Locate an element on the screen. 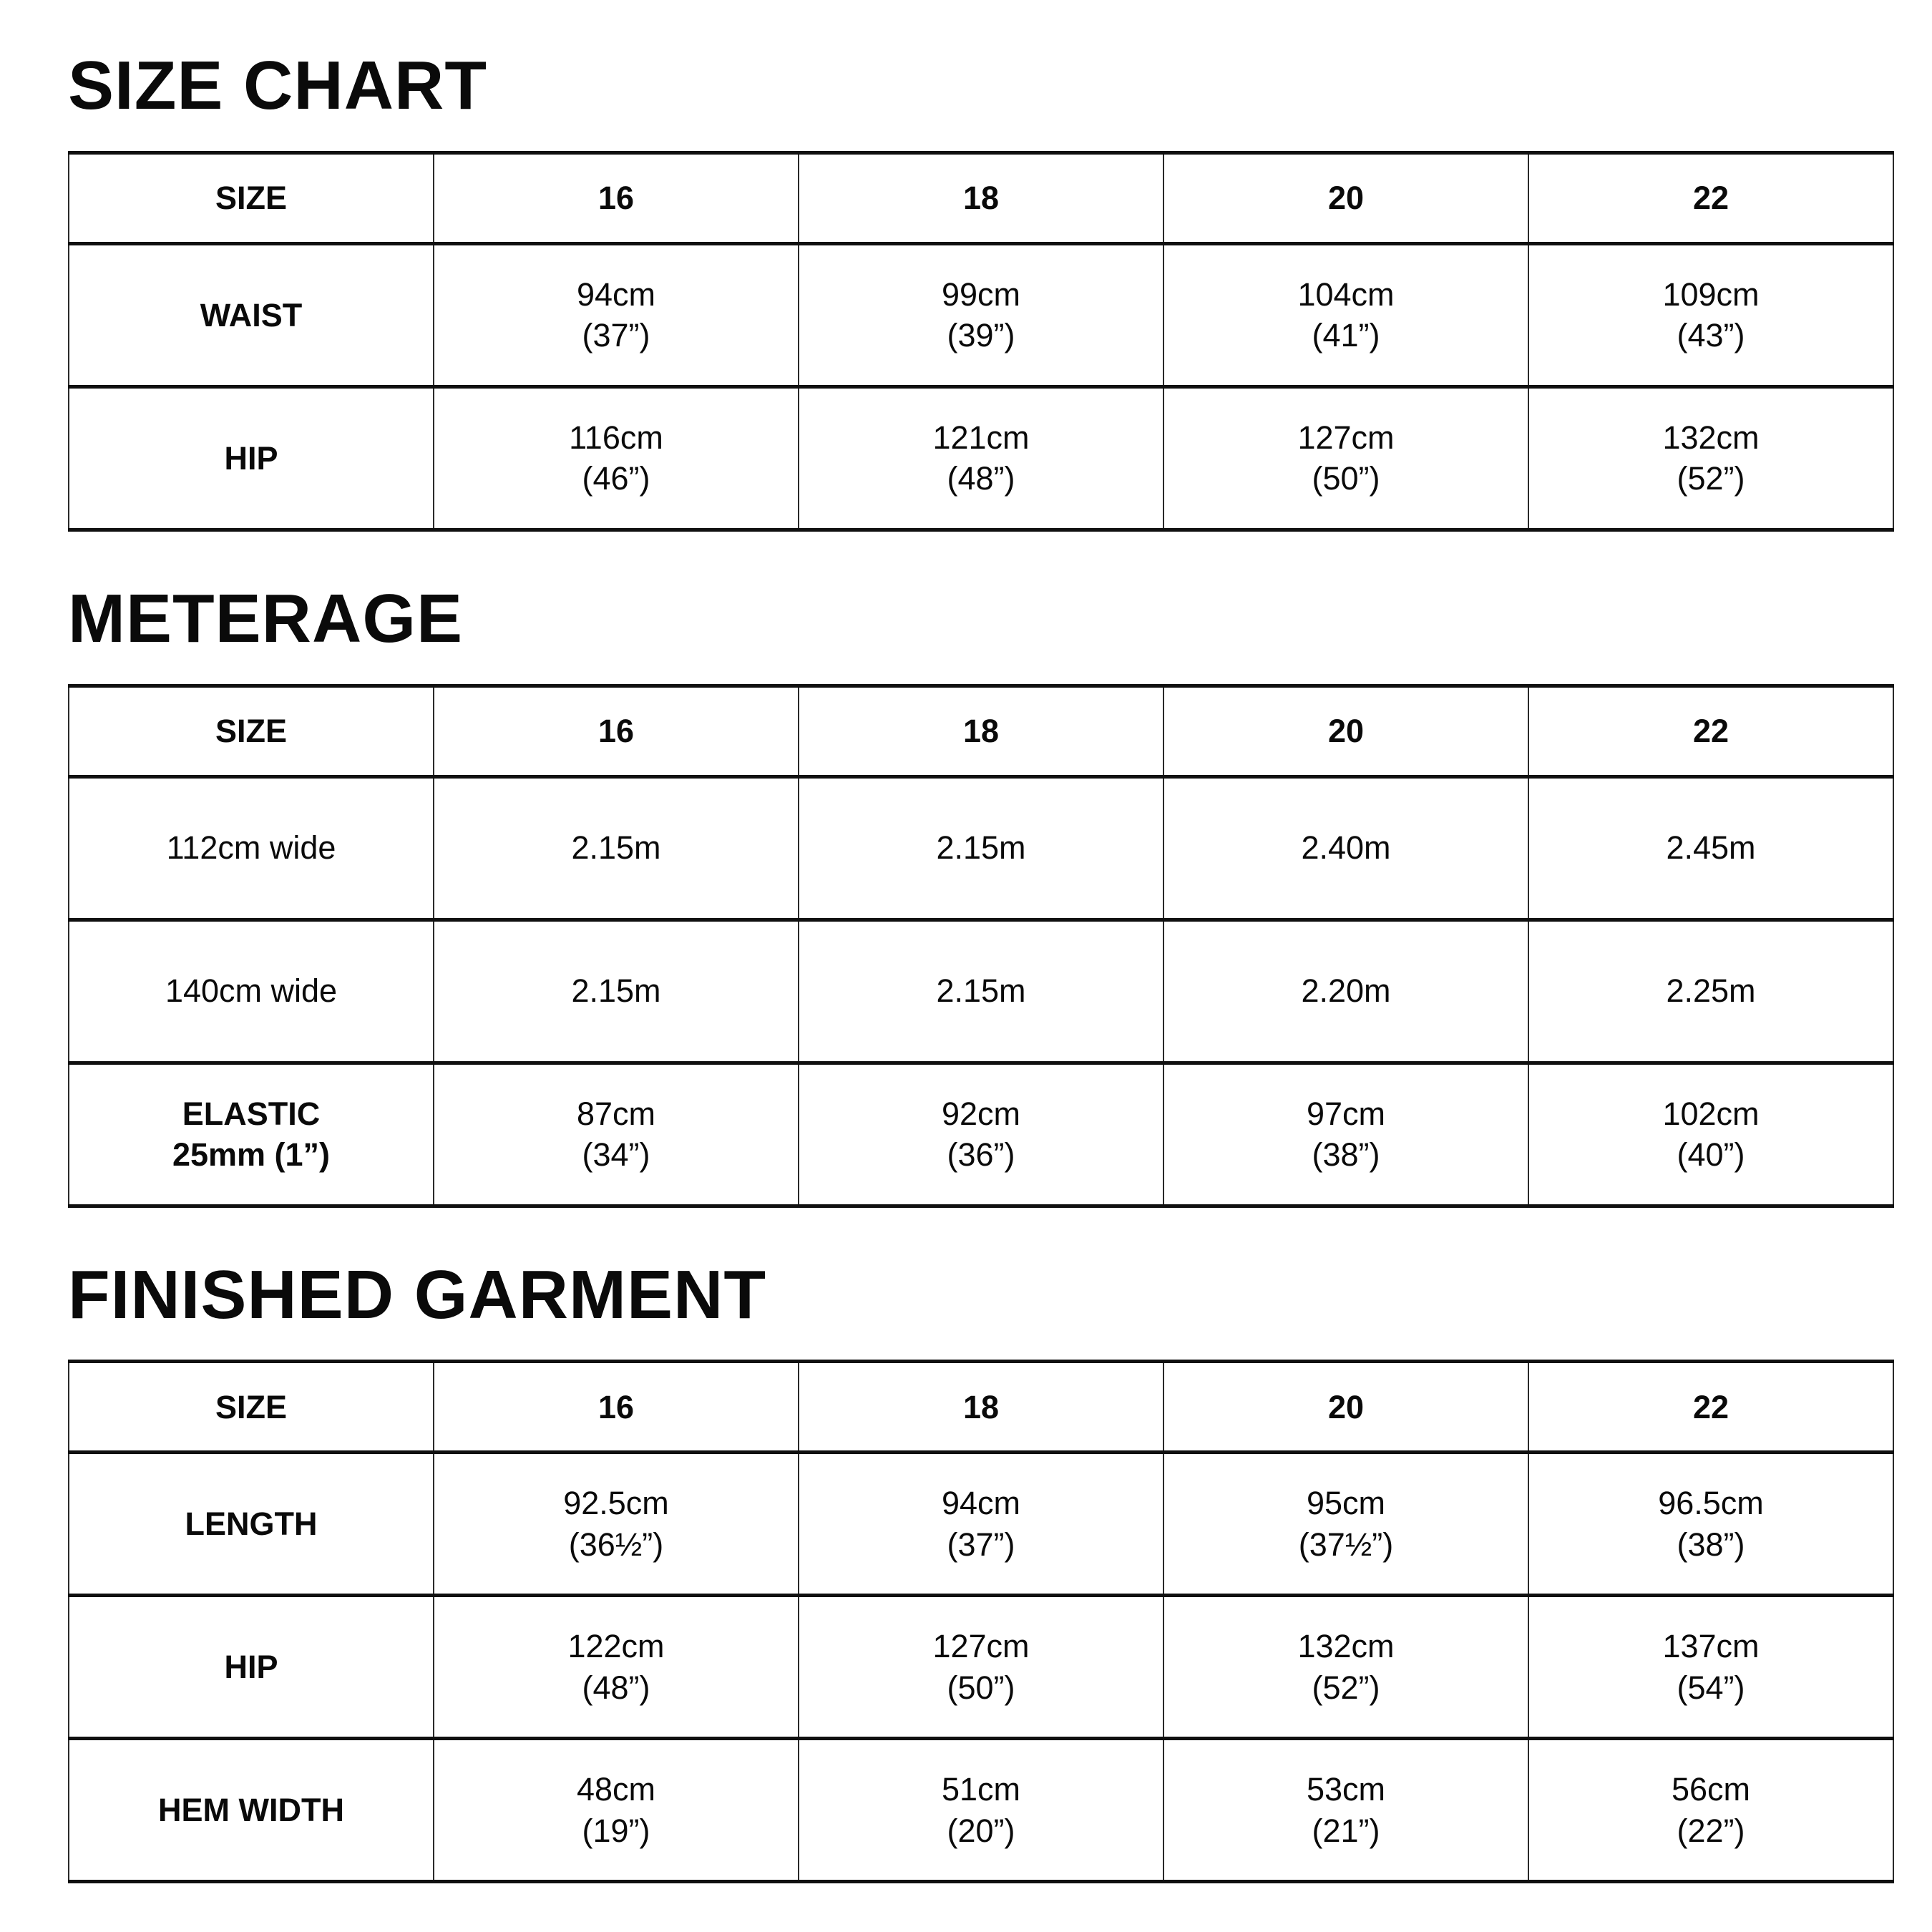  cell-value: 2.20m is located at coordinates (1346, 991).